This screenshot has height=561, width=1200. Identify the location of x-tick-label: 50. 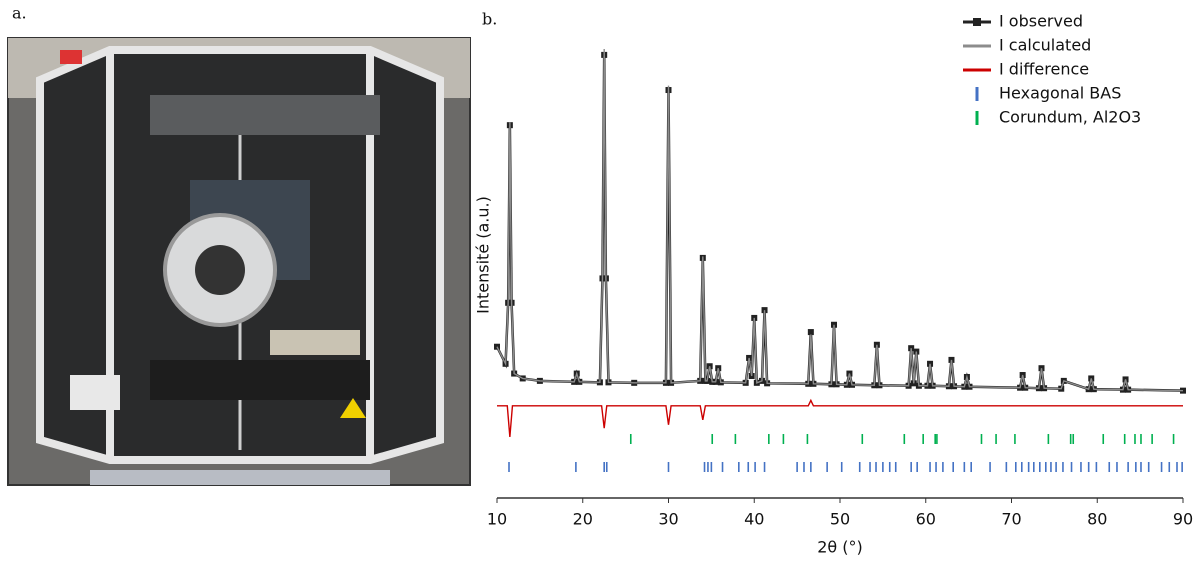
(840, 519).